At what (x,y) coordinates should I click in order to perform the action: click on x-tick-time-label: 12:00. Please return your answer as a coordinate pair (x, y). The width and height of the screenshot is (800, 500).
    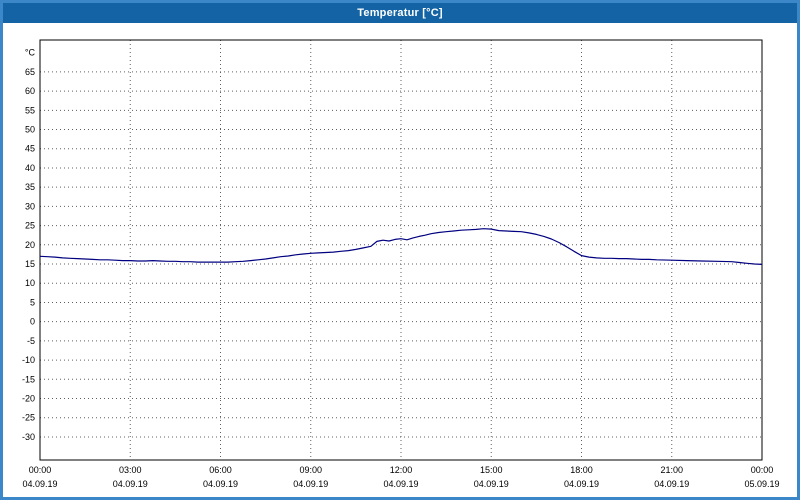
    Looking at the image, I should click on (401, 470).